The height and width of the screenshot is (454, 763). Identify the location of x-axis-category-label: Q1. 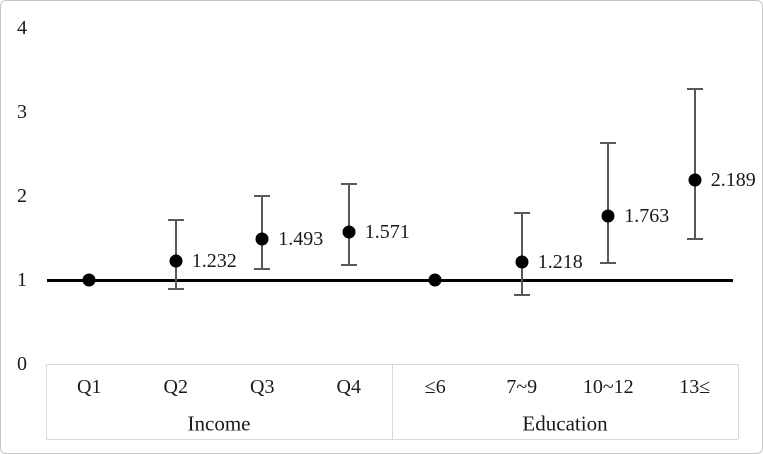
(89, 387).